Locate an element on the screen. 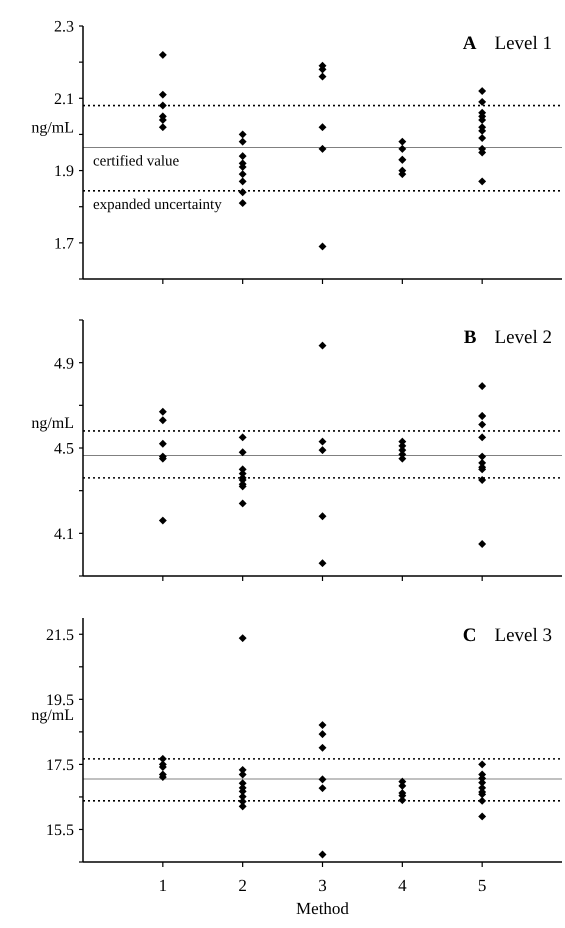 Image resolution: width=565 pixels, height=928 pixels. y-tick-label: 1.7 is located at coordinates (64, 243).